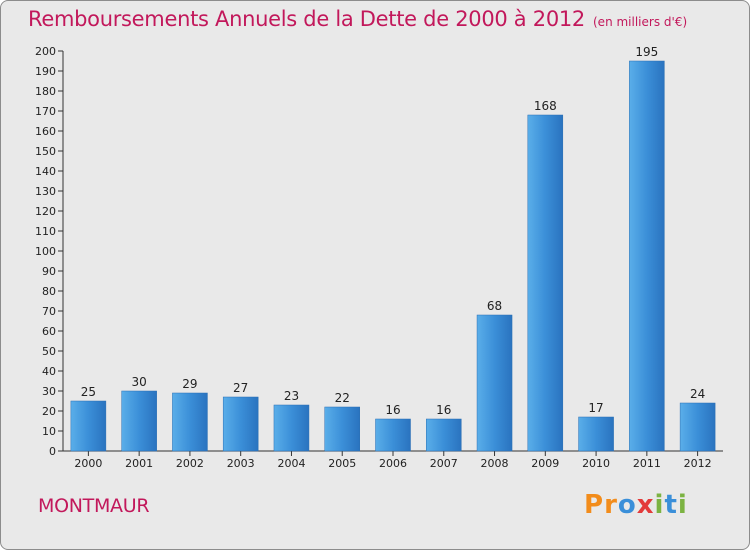 This screenshot has height=550, width=750. Describe the element at coordinates (45, 251) in the screenshot. I see `y-tick-label: 100` at that location.